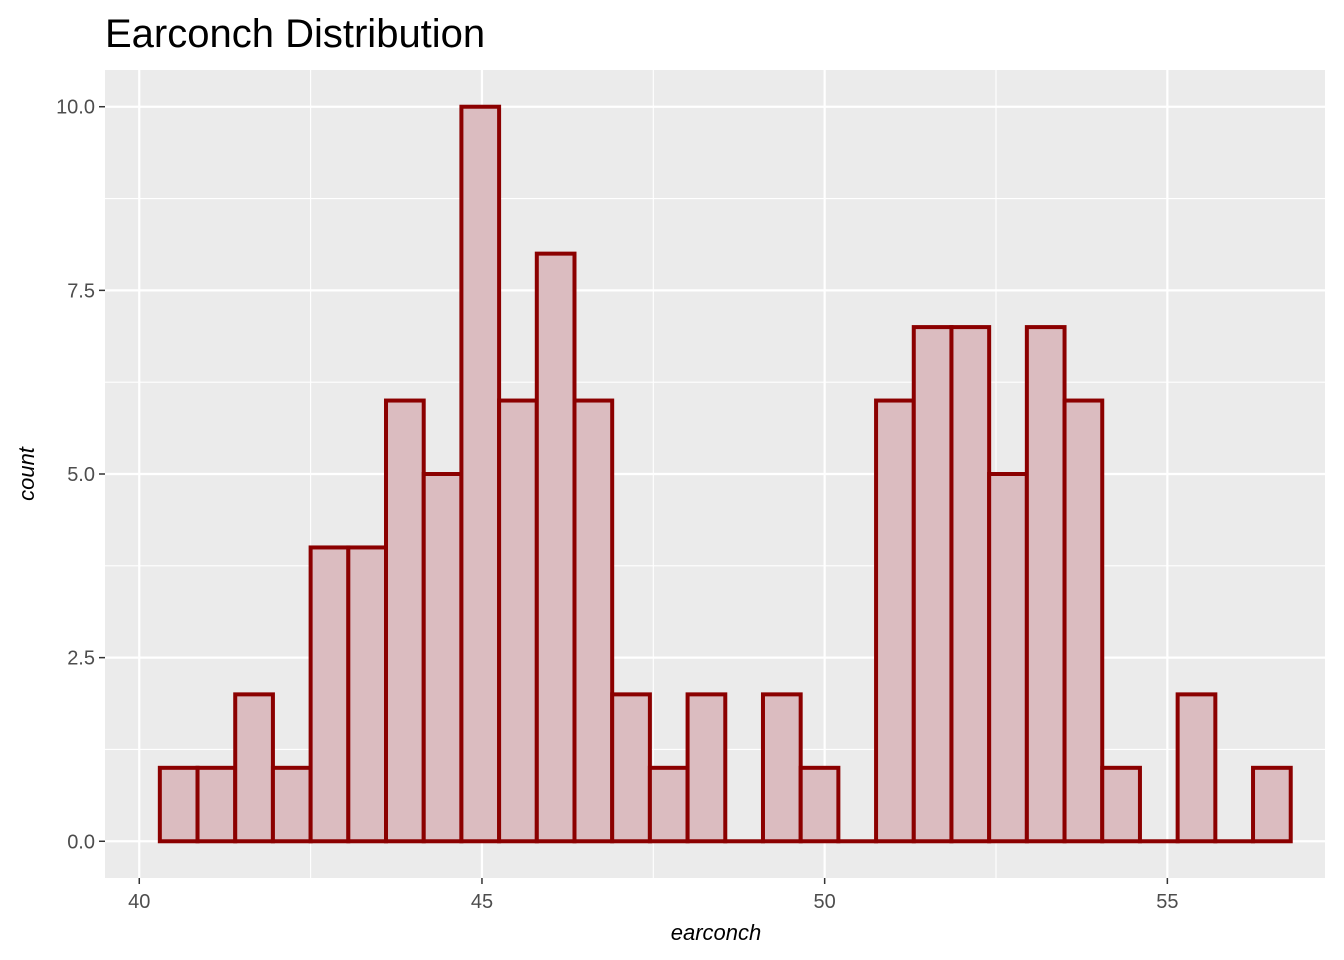 This screenshot has height=960, width=1344. What do you see at coordinates (81, 291) in the screenshot?
I see `y-tick-label: 7.5` at bounding box center [81, 291].